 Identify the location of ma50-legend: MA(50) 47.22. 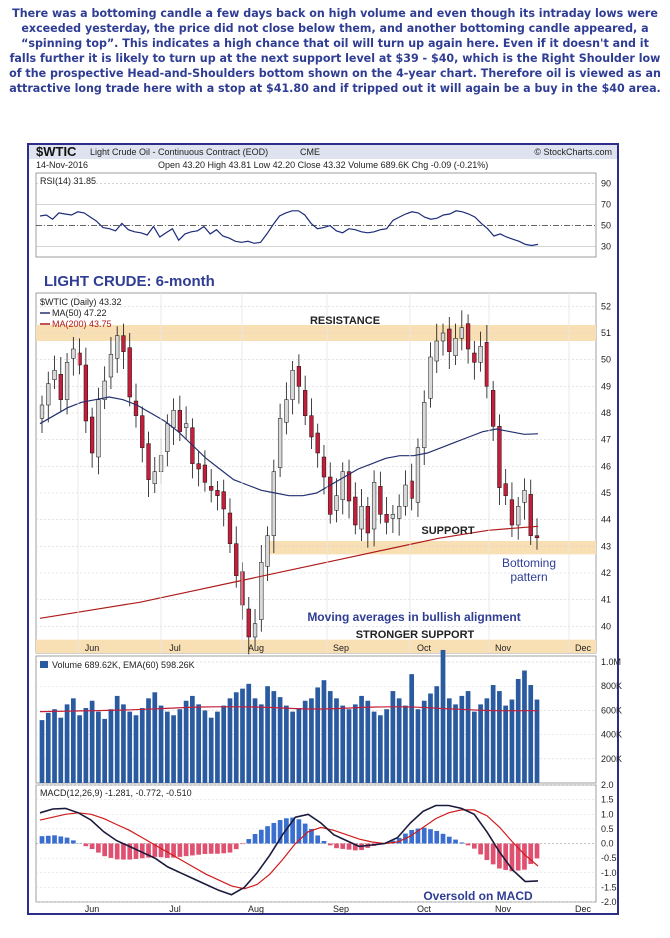
(79, 313).